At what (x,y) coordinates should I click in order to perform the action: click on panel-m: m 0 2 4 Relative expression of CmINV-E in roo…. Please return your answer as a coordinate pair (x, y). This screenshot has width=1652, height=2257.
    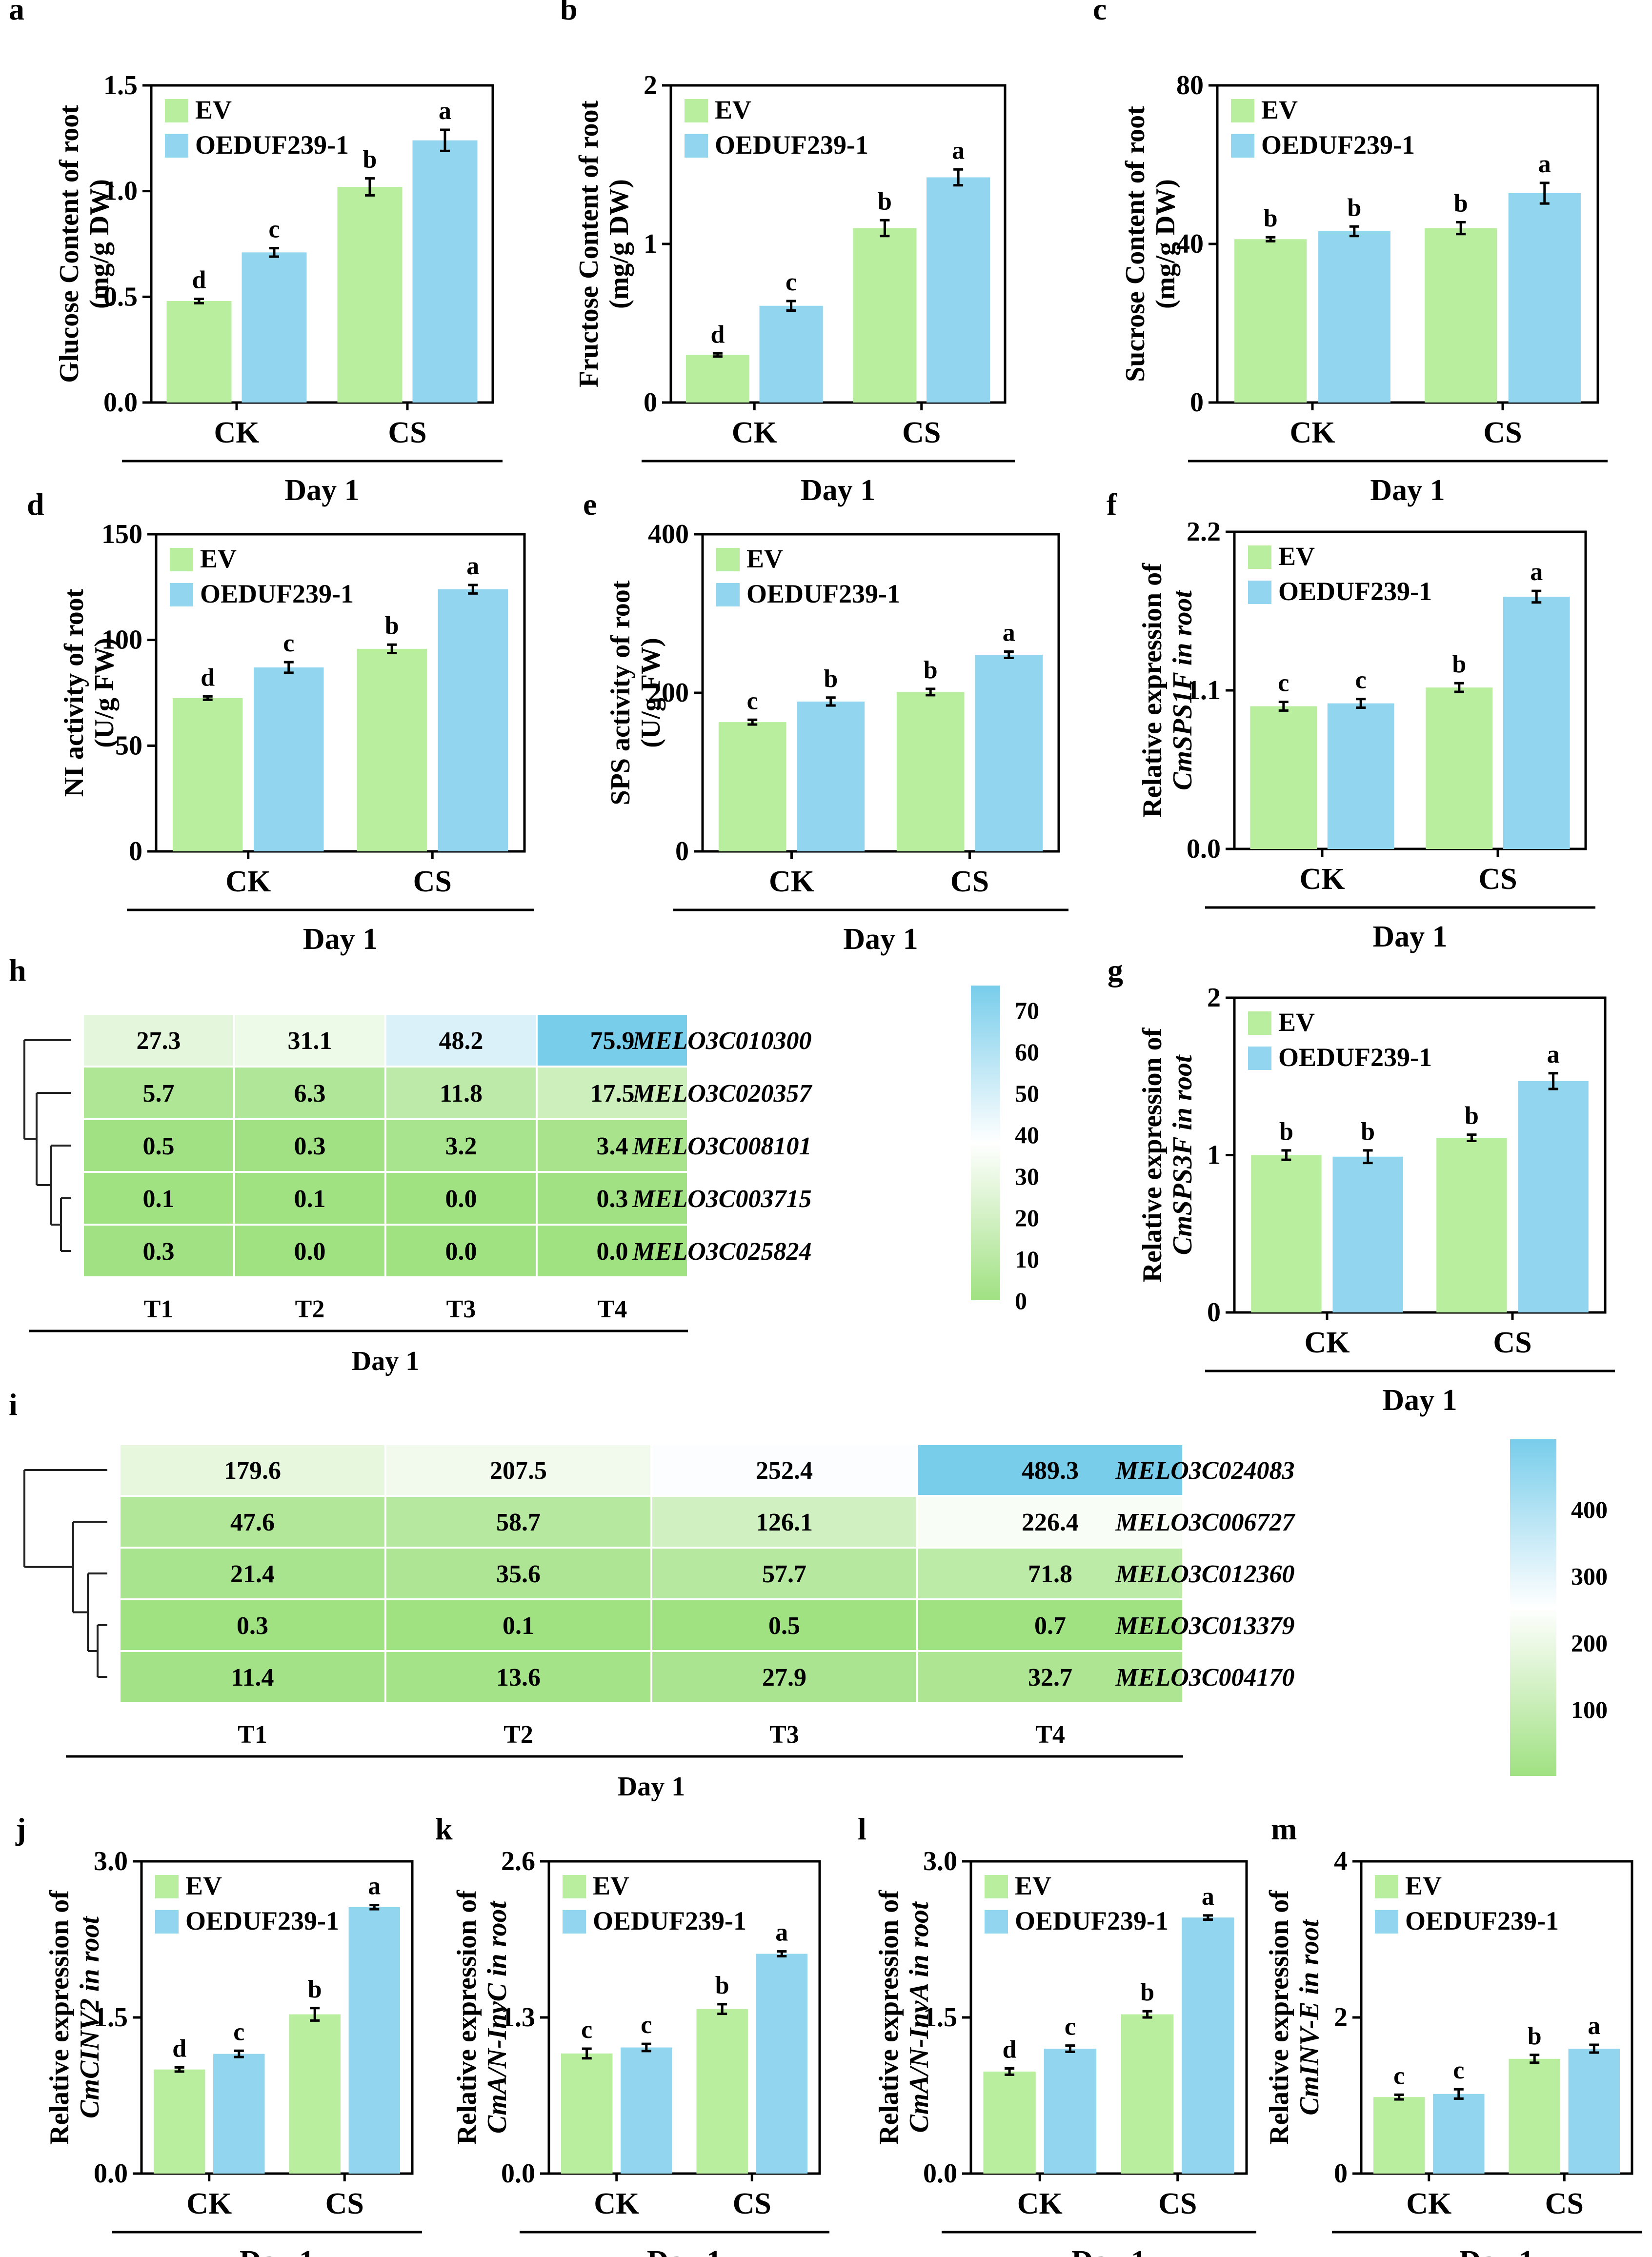
    Looking at the image, I should click on (1453, 2034).